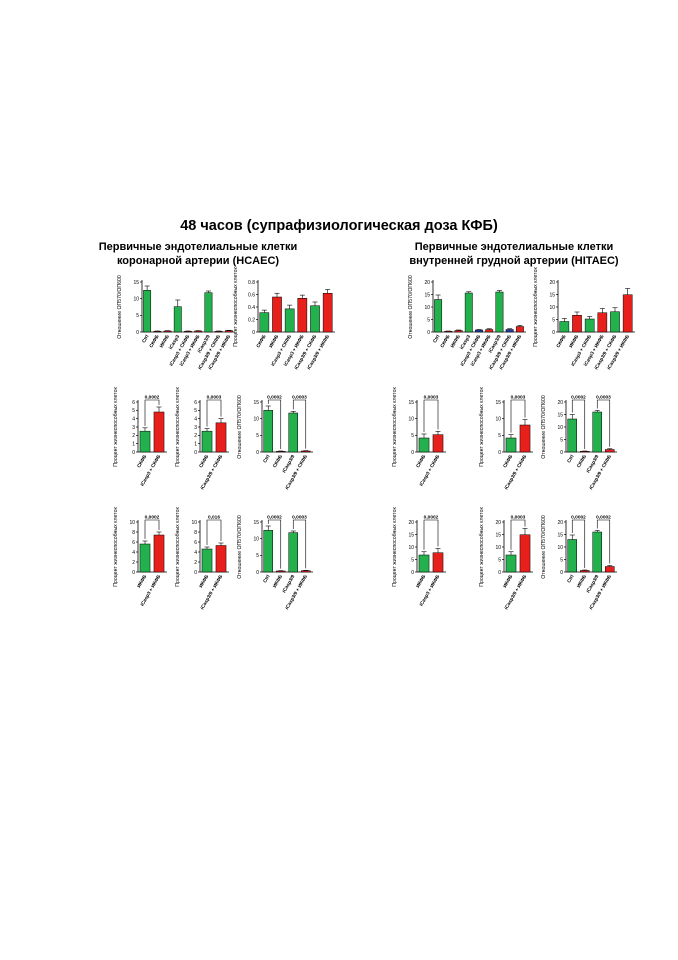 Image resolution: width=678 pixels, height=960 pixels. Describe the element at coordinates (508, 461) in the screenshot. I see `x-tick-label: СКФБ` at that location.